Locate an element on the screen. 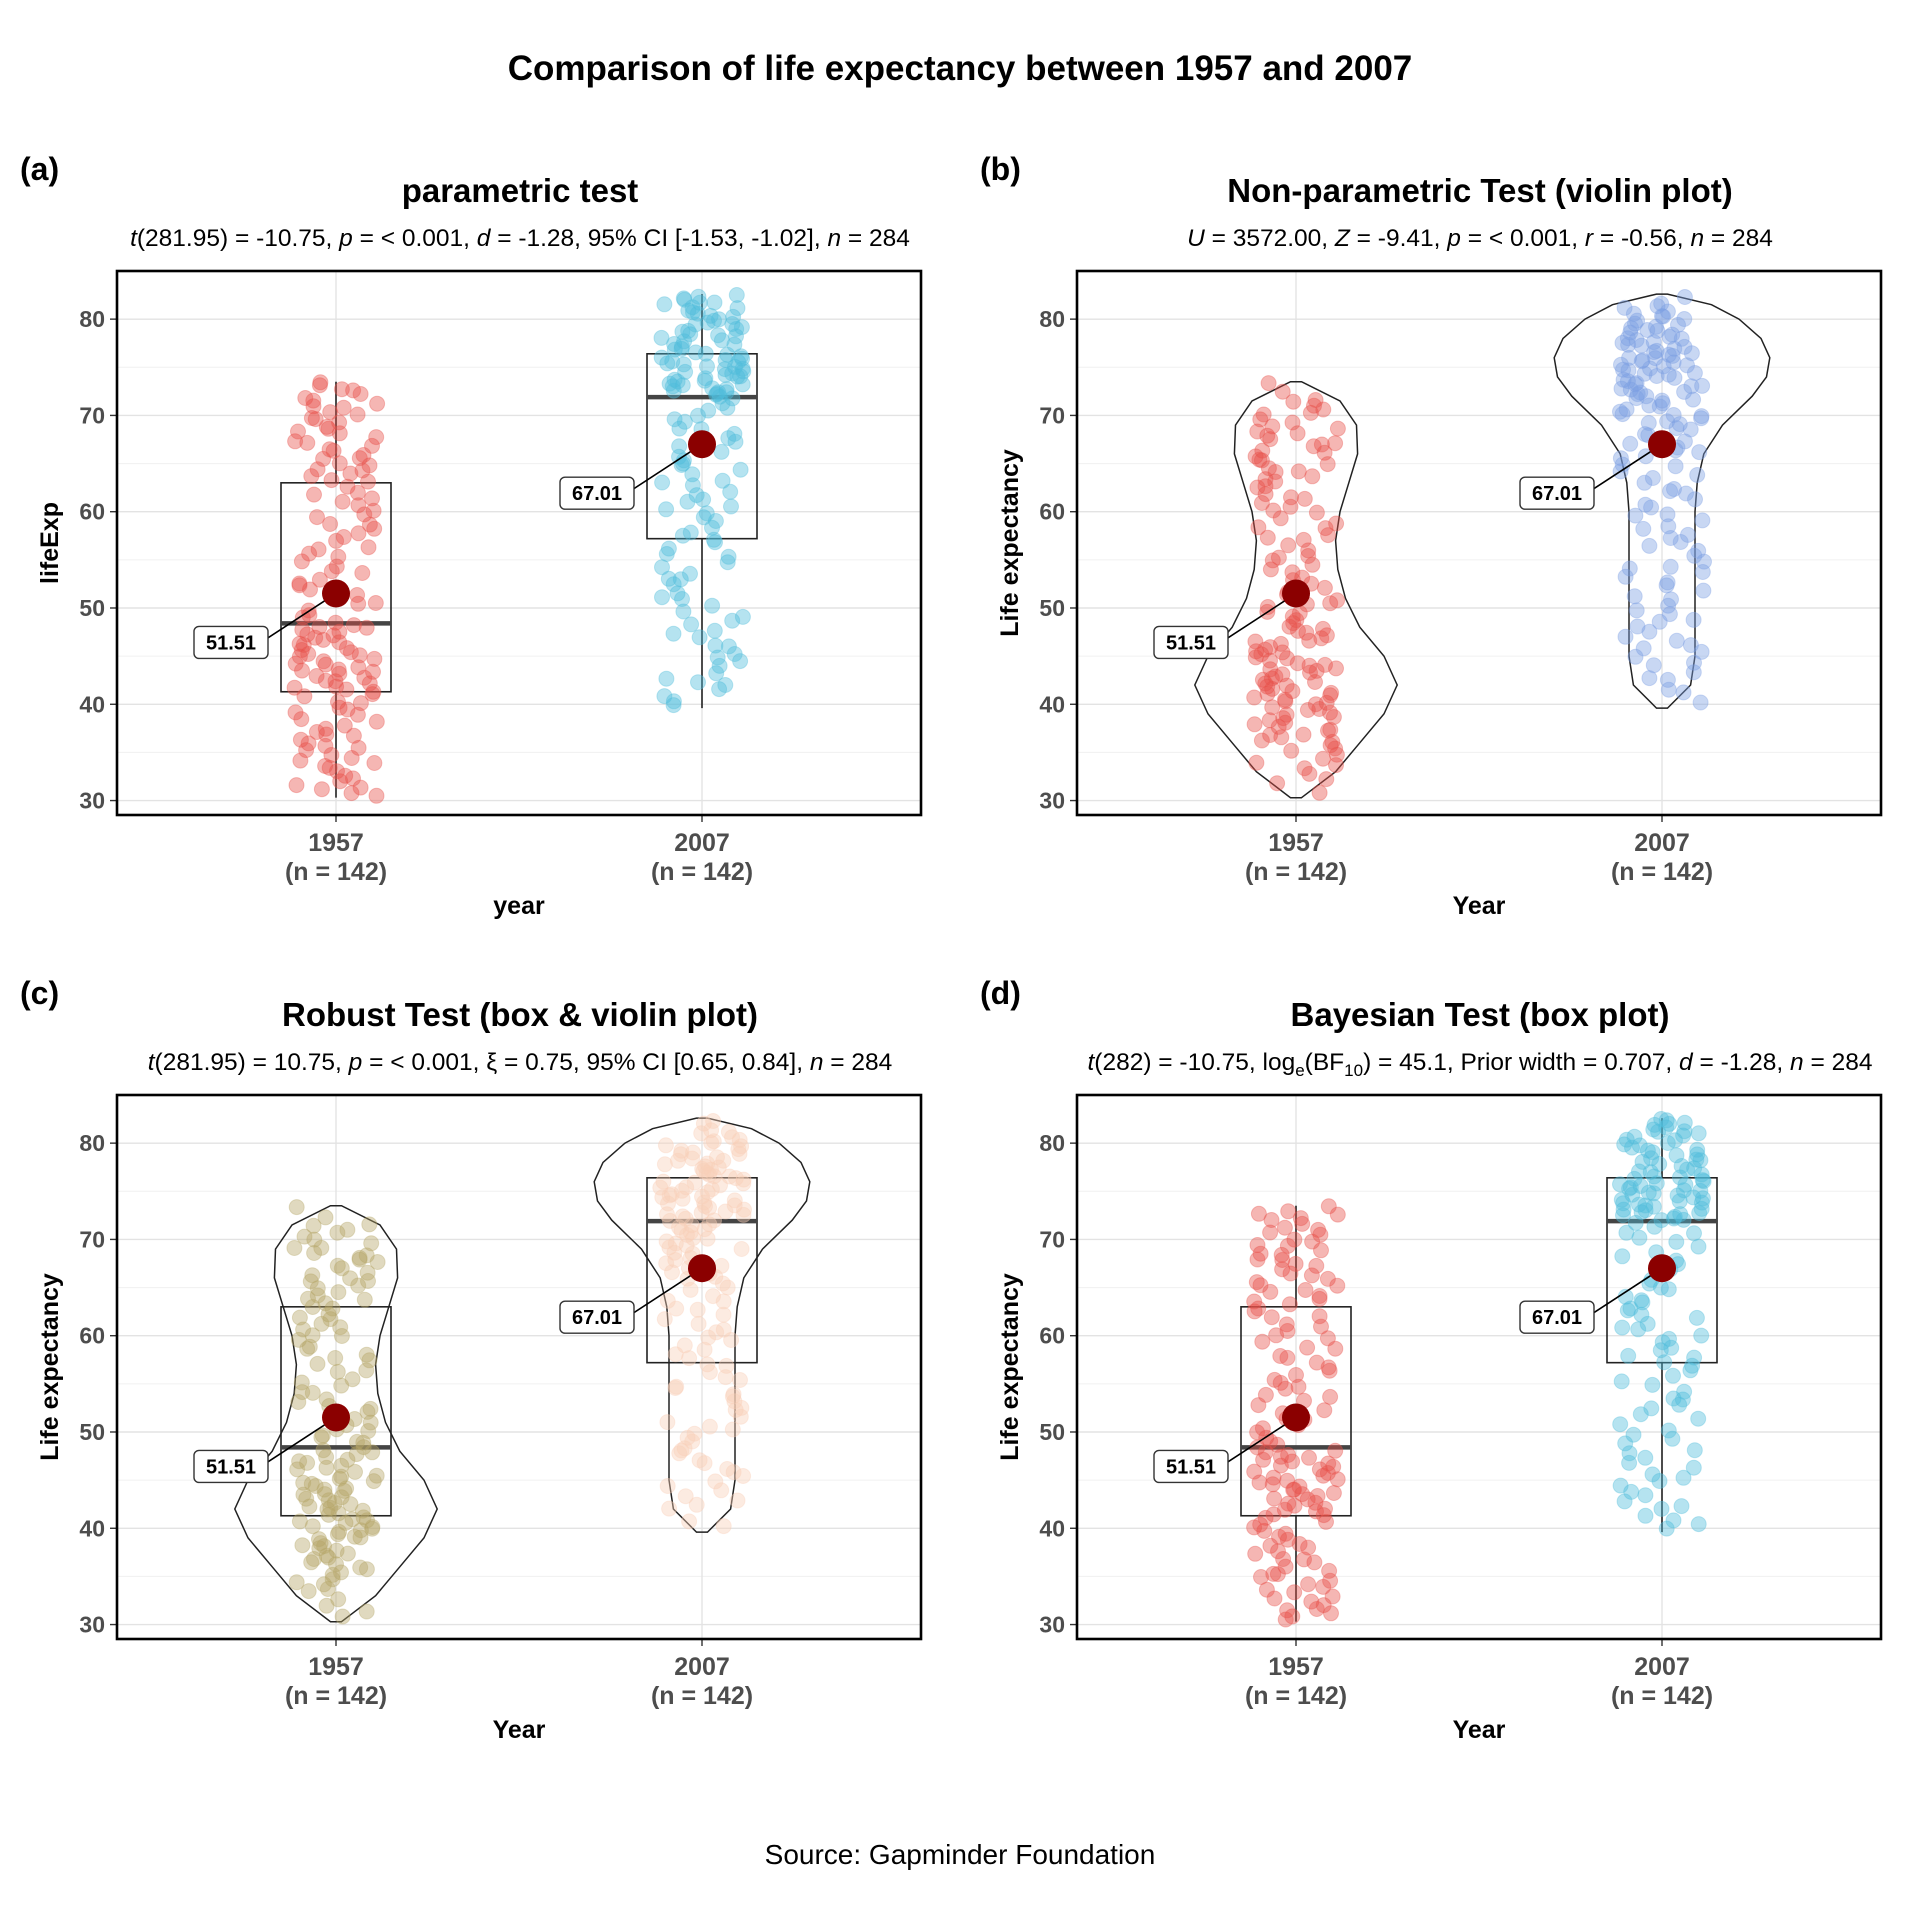 This screenshot has height=1920, width=1920. x-tick-count: (n = 142) is located at coordinates (1296, 1696).